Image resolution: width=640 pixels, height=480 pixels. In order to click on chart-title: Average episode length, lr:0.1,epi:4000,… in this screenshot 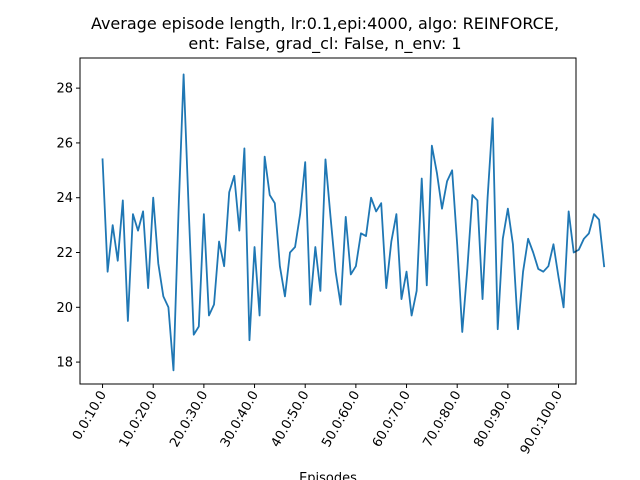, I will do `click(325, 34)`.